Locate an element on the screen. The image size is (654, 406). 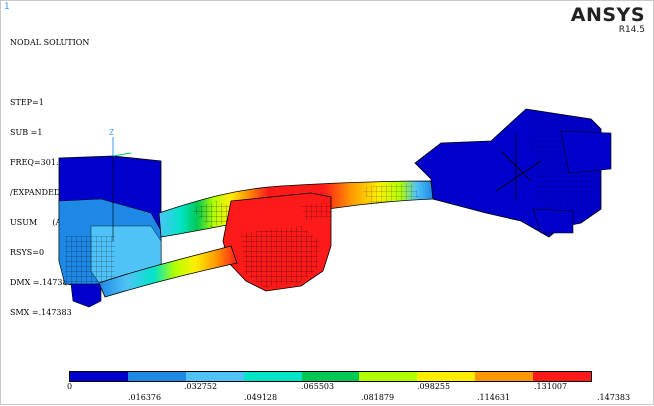
release-label: R14.5 is located at coordinates (631, 30).